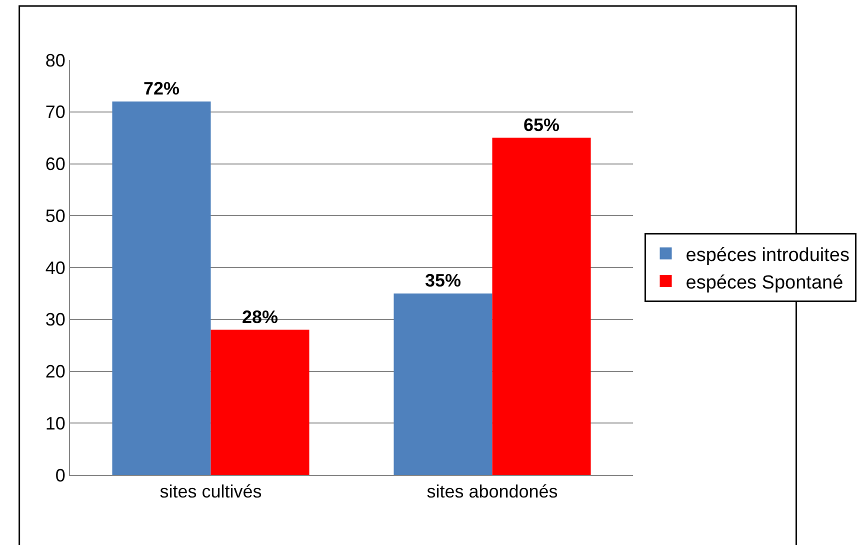 The image size is (868, 545). Describe the element at coordinates (55, 112) in the screenshot. I see `y-tick-label: 70` at that location.